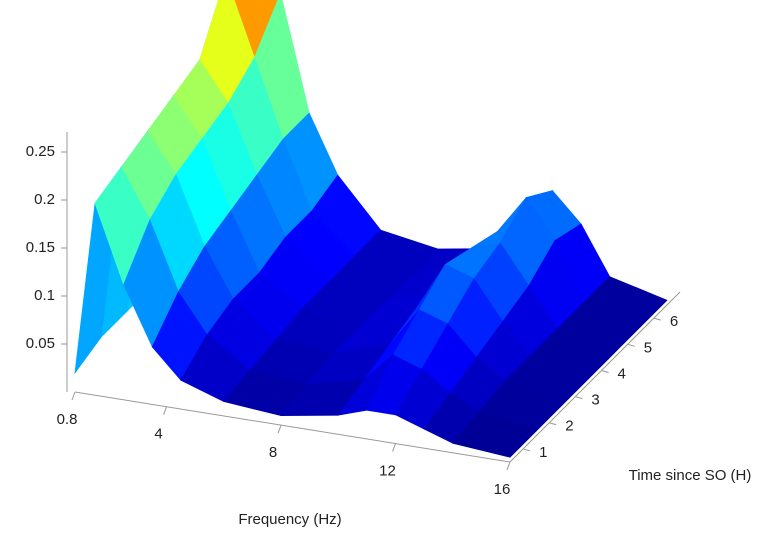 This screenshot has width=782, height=541. Describe the element at coordinates (40, 343) in the screenshot. I see `z-tick-label: 0.05` at that location.